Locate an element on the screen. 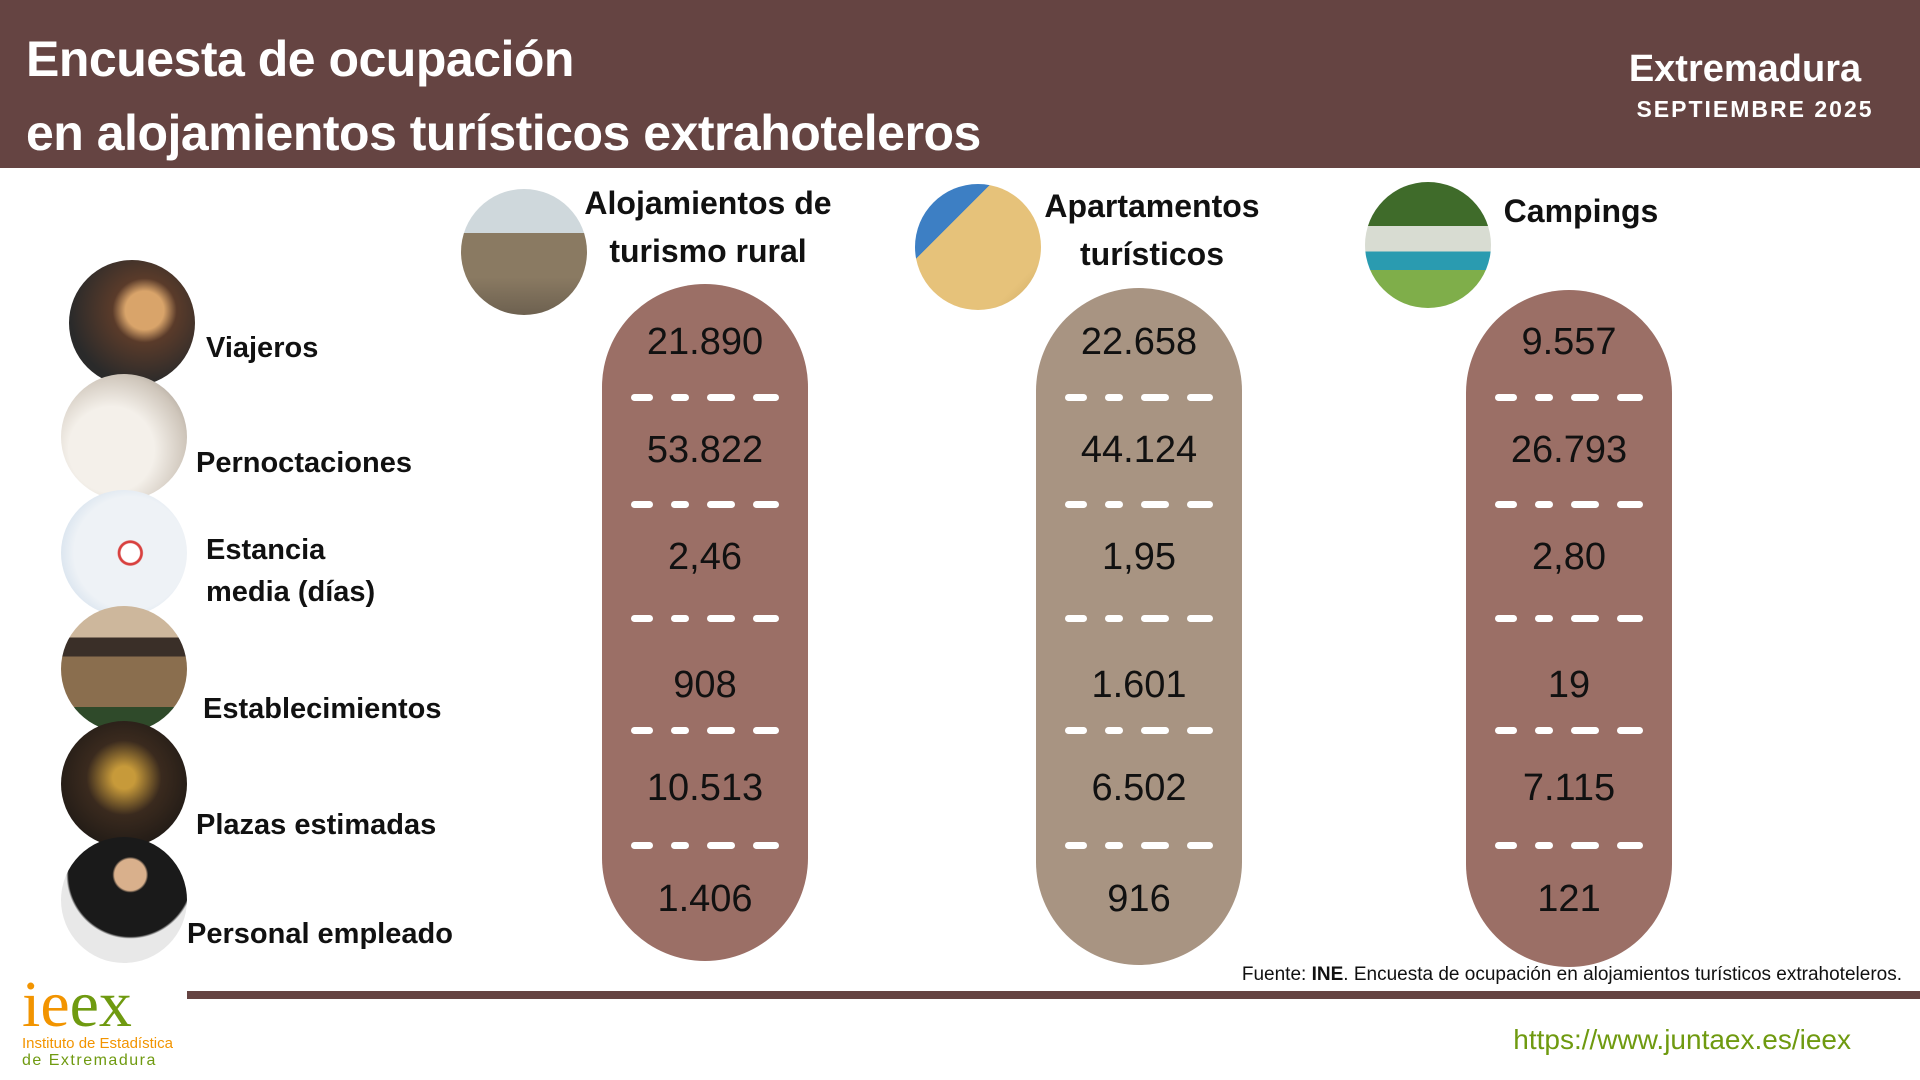 This screenshot has height=1080, width=1920. calendar-photo-icon is located at coordinates (124, 553).